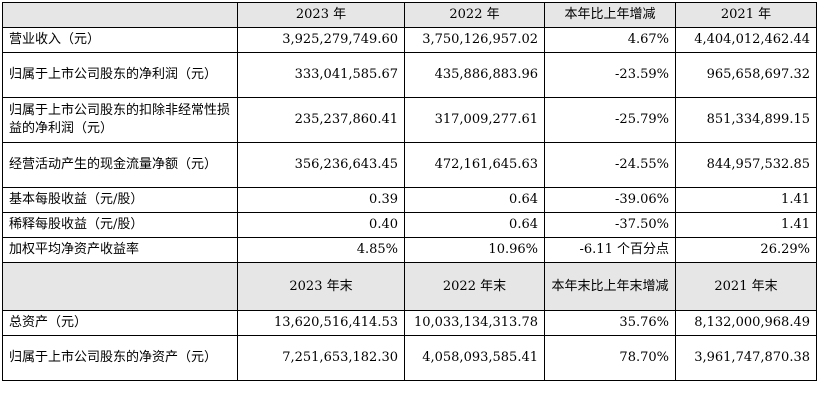  I want to click on cell-2022: 3,750,126,957.02, so click(474, 40).